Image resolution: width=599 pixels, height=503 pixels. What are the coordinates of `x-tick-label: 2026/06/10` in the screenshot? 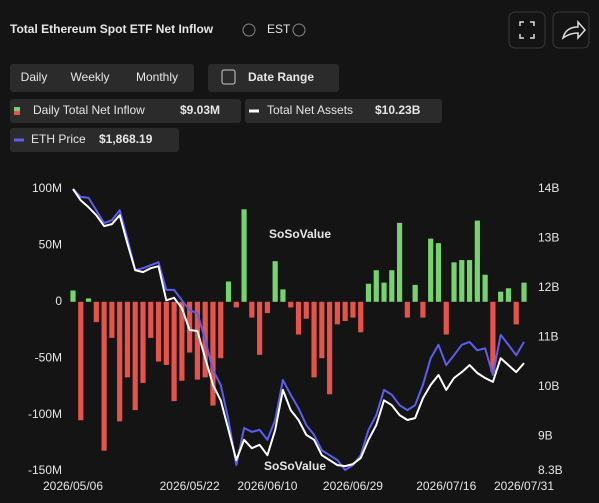 It's located at (267, 486).